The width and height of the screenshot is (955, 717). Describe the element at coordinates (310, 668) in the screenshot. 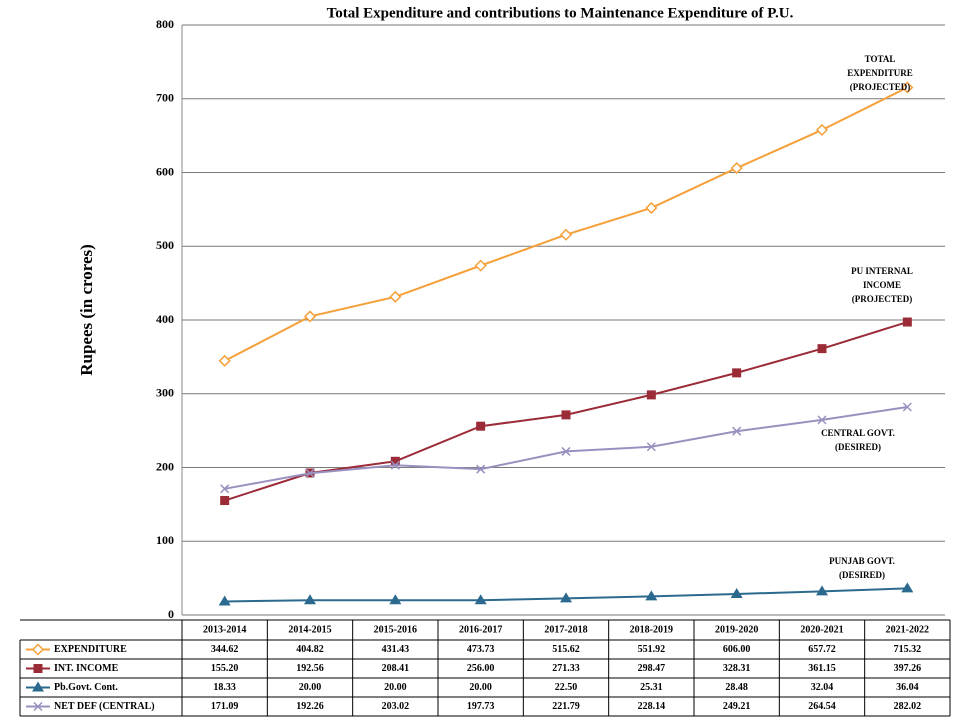

I see `table-value: 192.56` at that location.